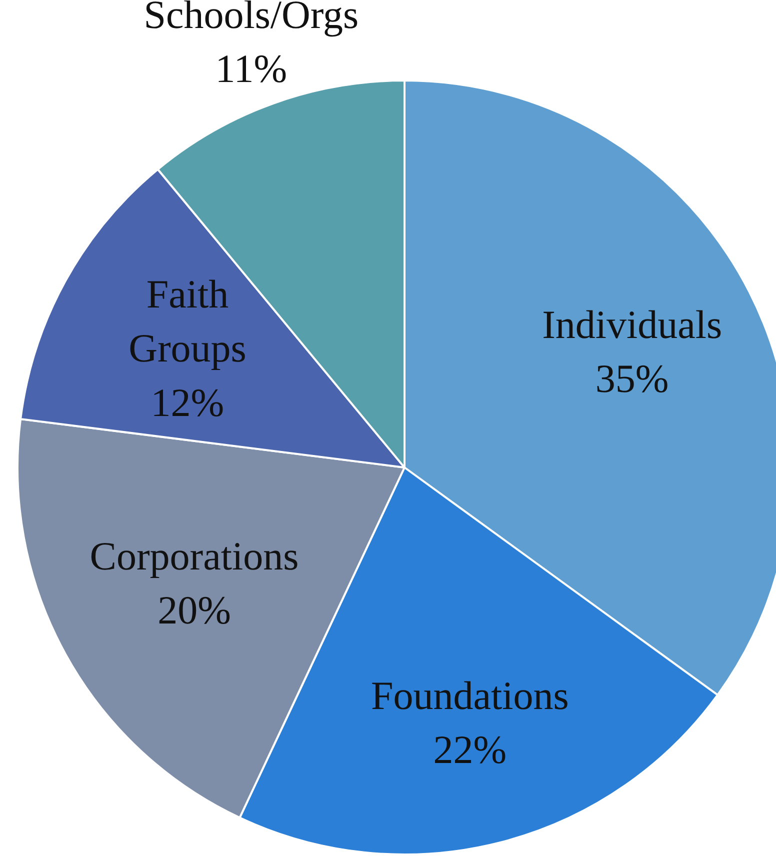  I want to click on slice-label: Individuals, so click(632, 324).